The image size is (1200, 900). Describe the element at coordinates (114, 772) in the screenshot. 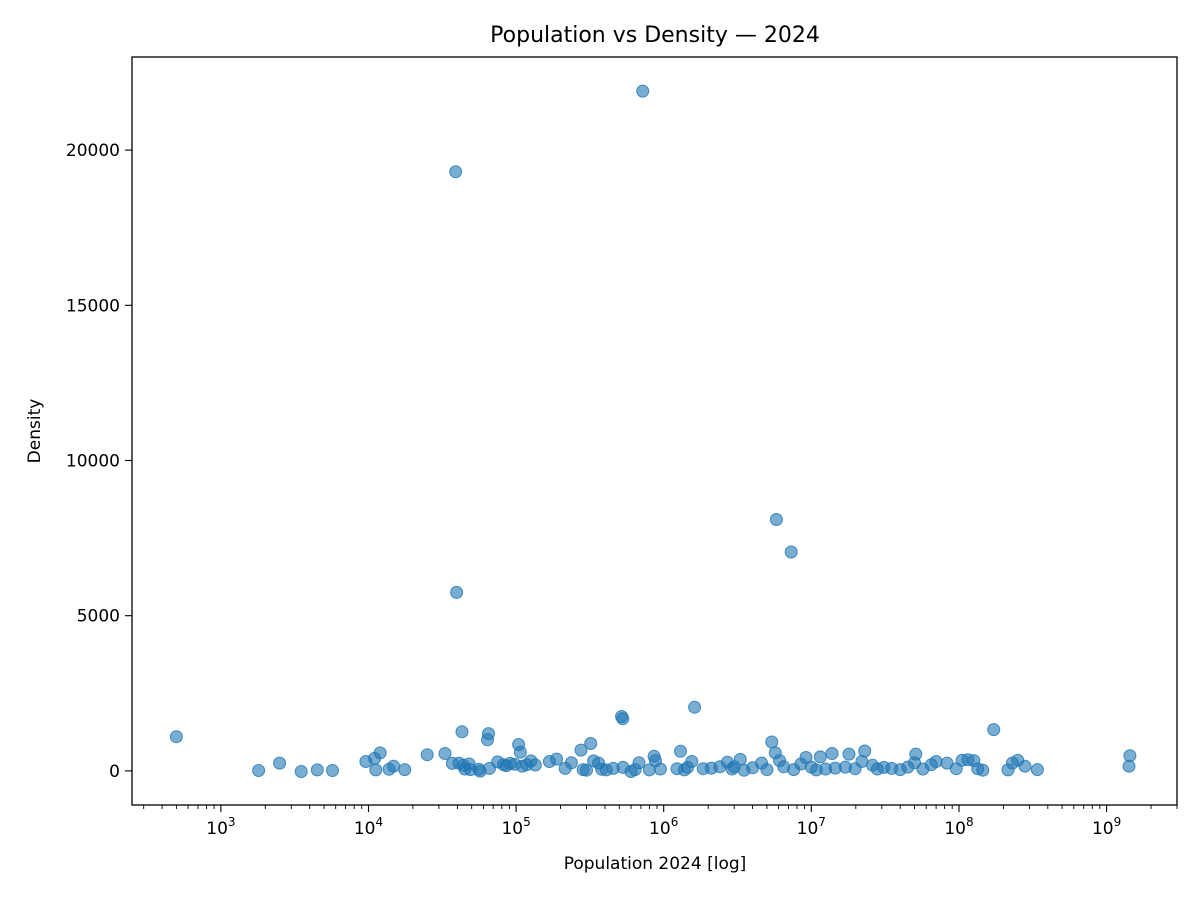

I see `y-tick-label: 0` at that location.